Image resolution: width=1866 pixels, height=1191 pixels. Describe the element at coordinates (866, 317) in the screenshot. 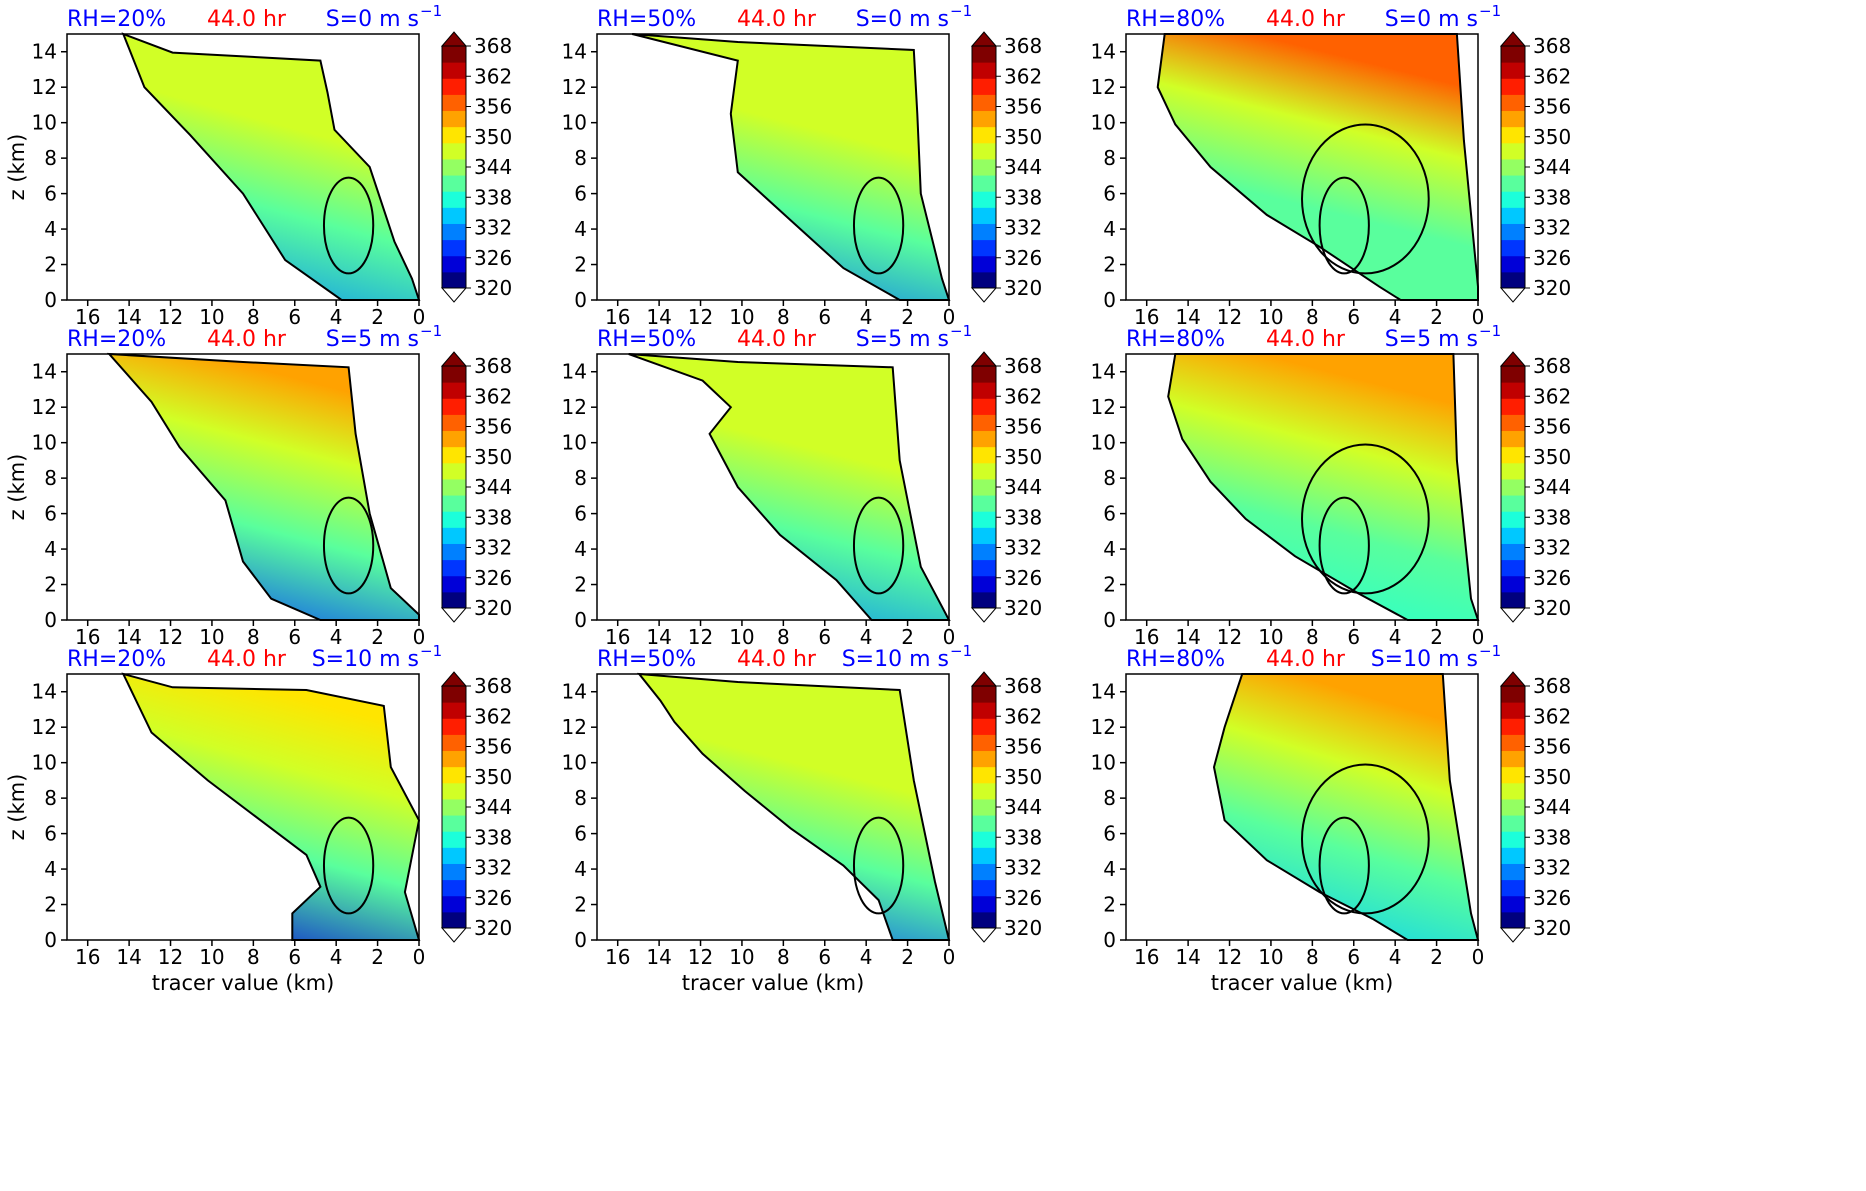

I see `x-tick-label: 4` at that location.